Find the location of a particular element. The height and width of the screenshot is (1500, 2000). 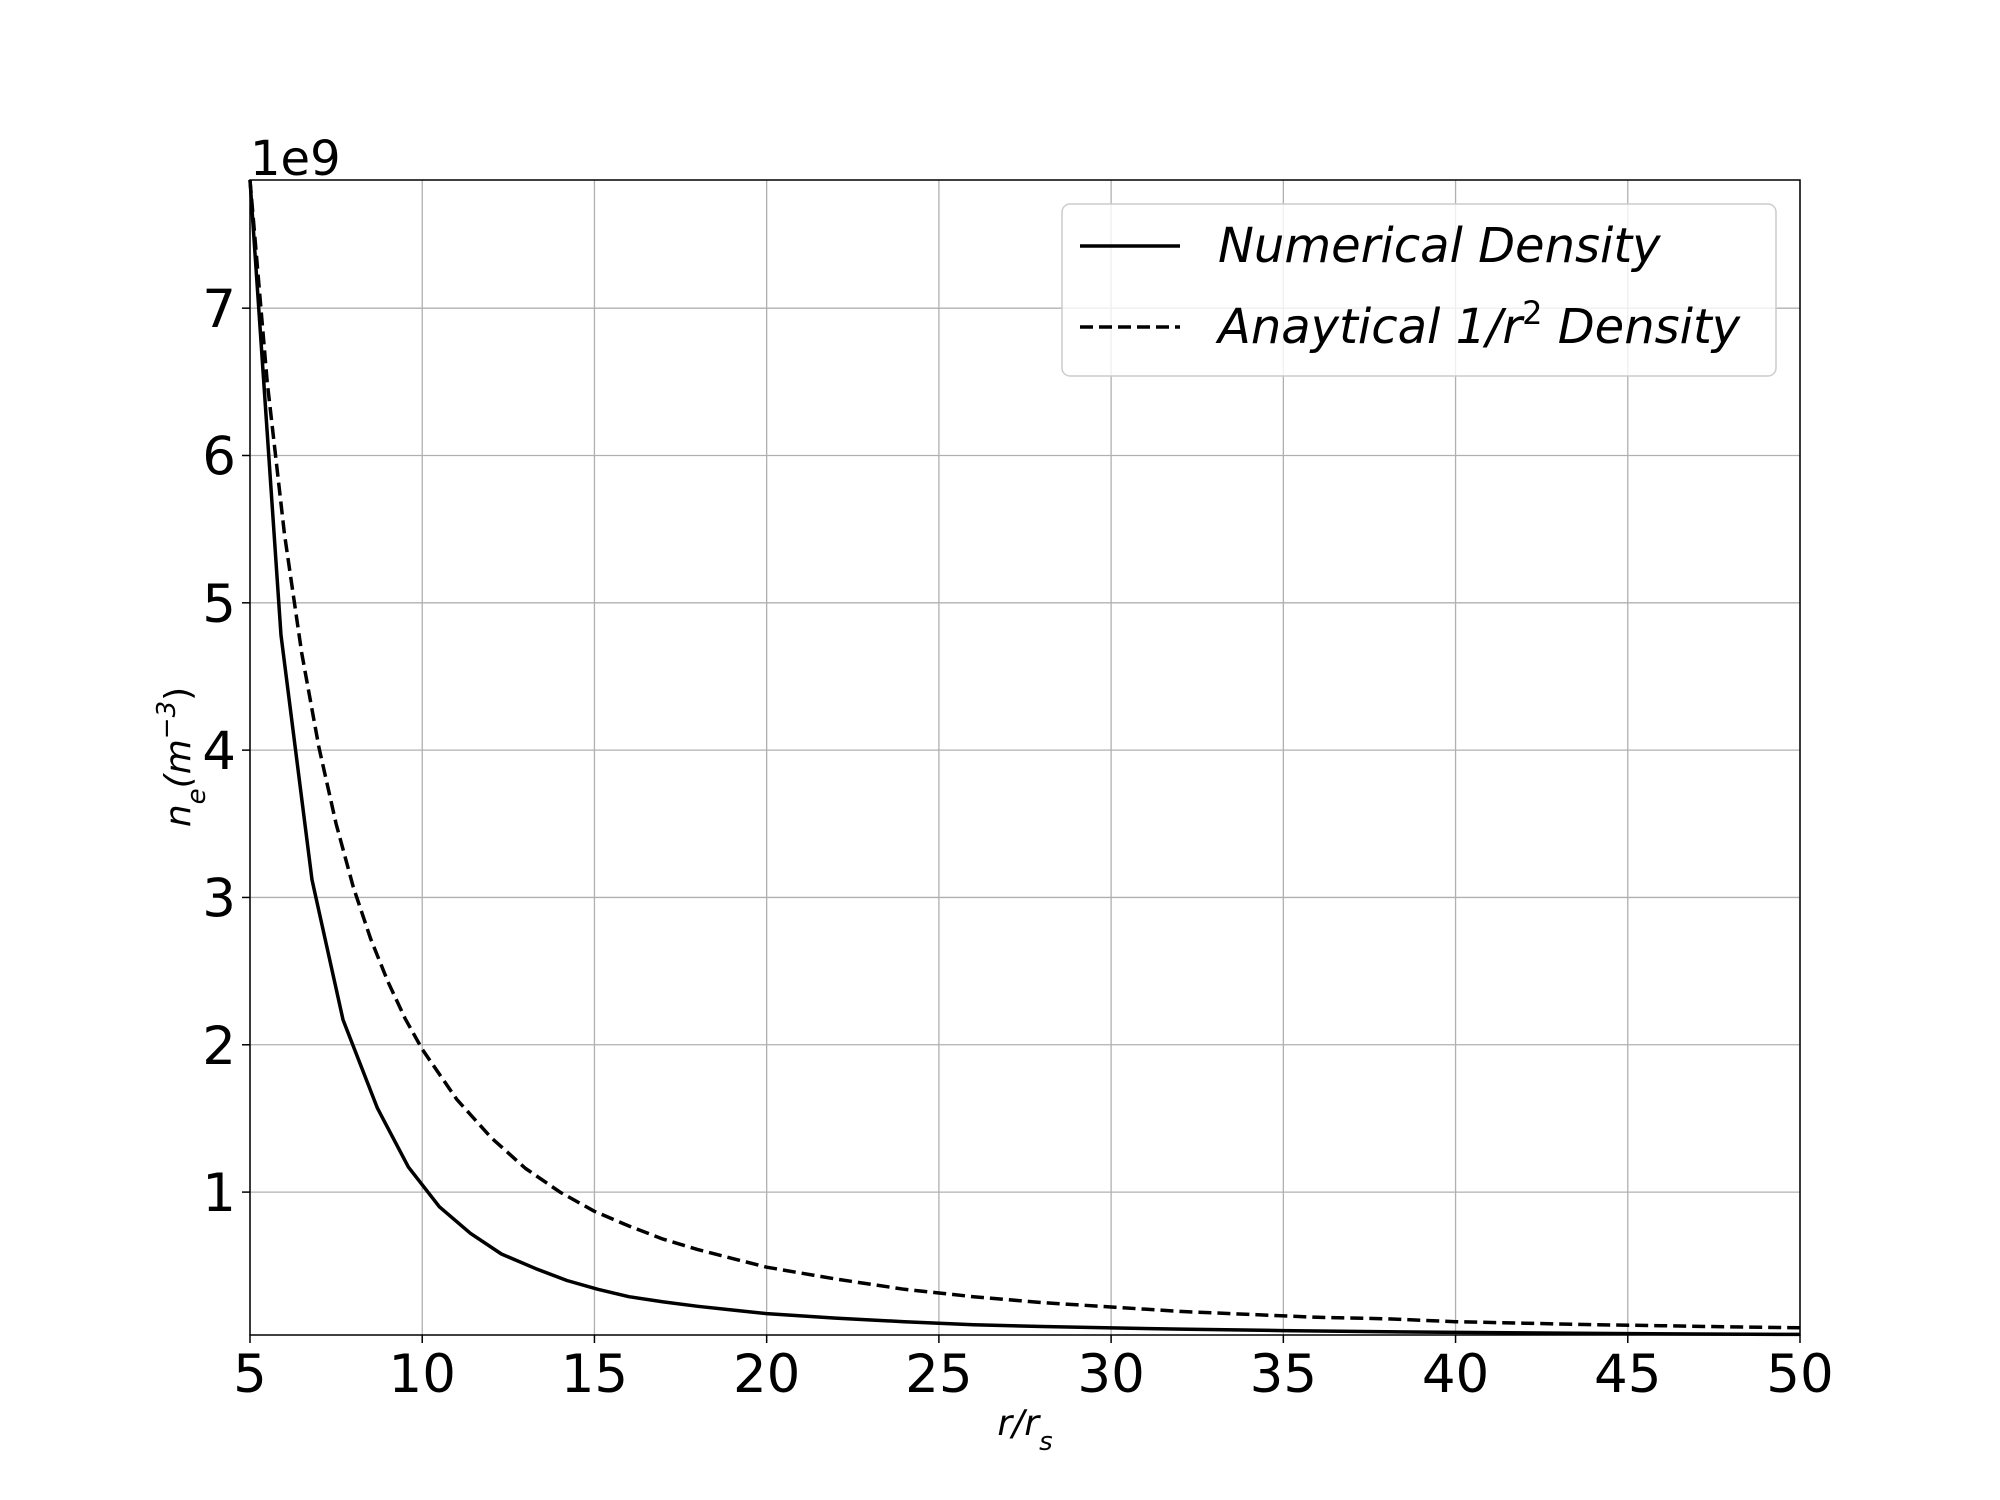

x-tick-label: 20 is located at coordinates (766, 1374).